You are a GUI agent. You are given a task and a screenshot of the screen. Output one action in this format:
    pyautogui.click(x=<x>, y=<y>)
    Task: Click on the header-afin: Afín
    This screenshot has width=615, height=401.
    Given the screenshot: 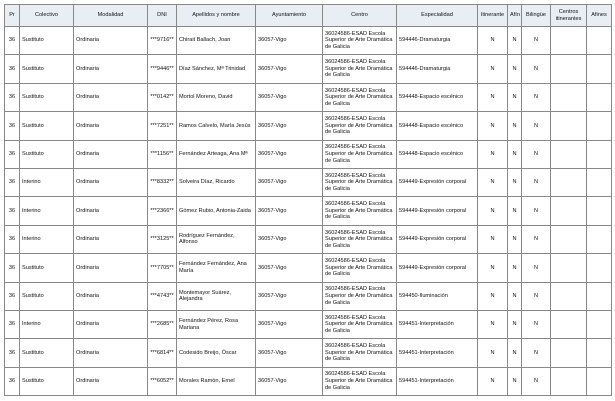 What is the action you would take?
    pyautogui.click(x=514, y=15)
    